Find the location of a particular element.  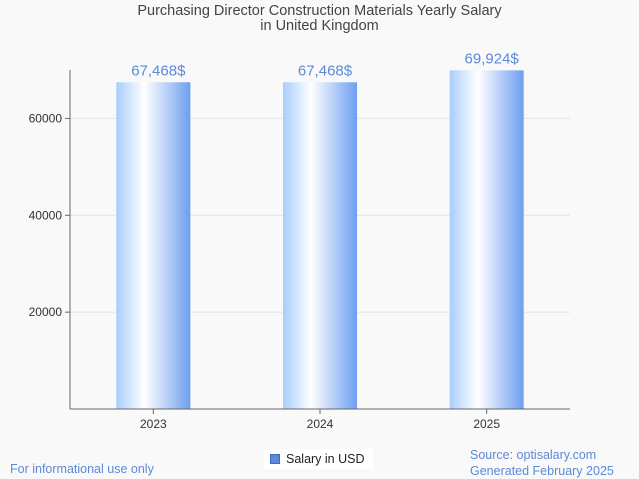

disclaimer-text: For informational use only is located at coordinates (82, 469).